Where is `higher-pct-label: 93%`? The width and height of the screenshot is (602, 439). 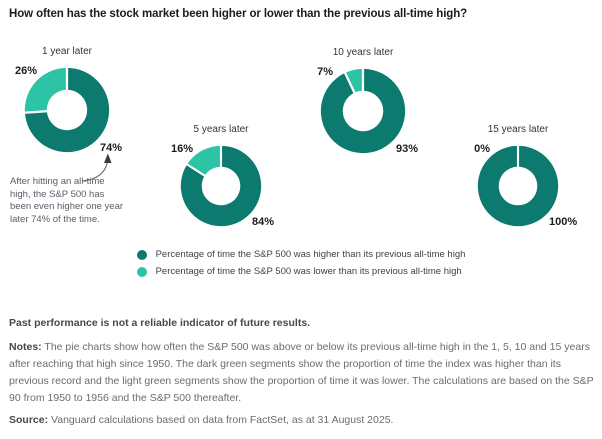 higher-pct-label: 93% is located at coordinates (407, 149).